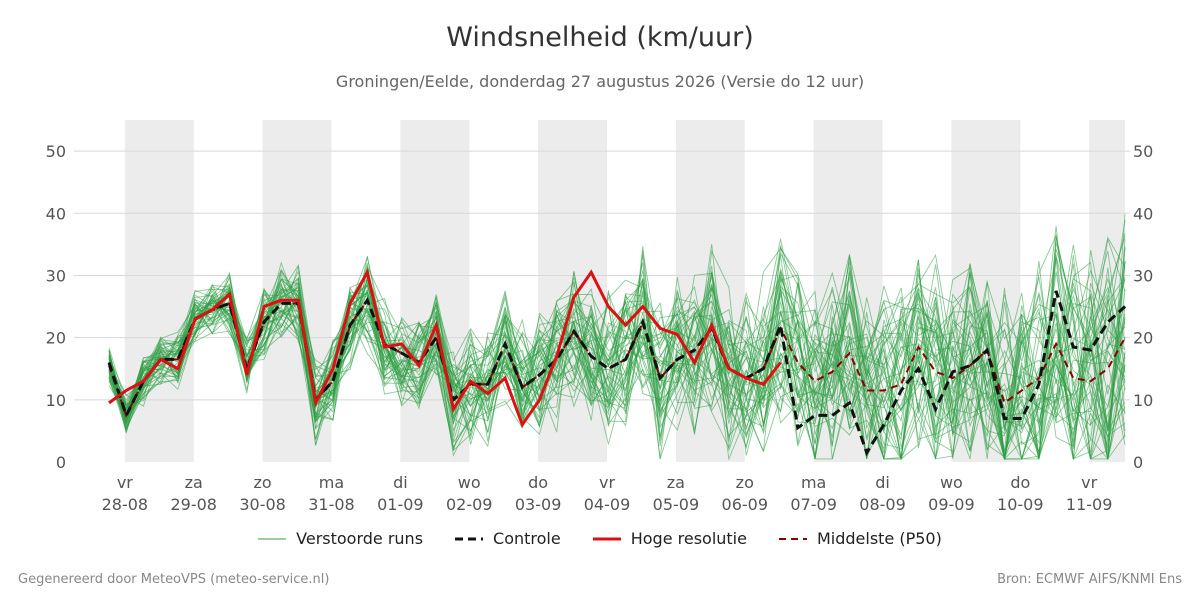 The width and height of the screenshot is (1200, 600). What do you see at coordinates (1020, 504) in the screenshot?
I see `x-tick-date: 10-09` at bounding box center [1020, 504].